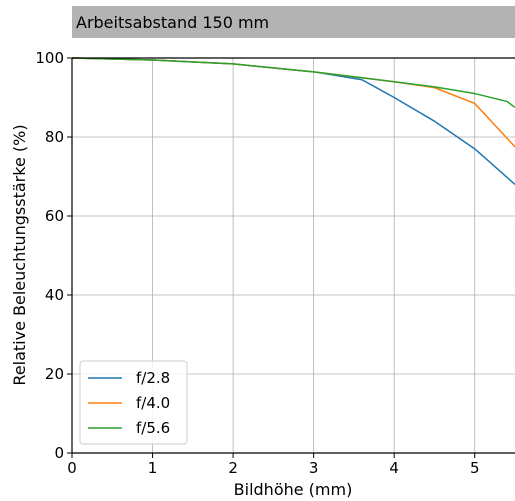  I want to click on y-axis-label: Relative Beleuchtungsstärke (%), so click(19, 254).